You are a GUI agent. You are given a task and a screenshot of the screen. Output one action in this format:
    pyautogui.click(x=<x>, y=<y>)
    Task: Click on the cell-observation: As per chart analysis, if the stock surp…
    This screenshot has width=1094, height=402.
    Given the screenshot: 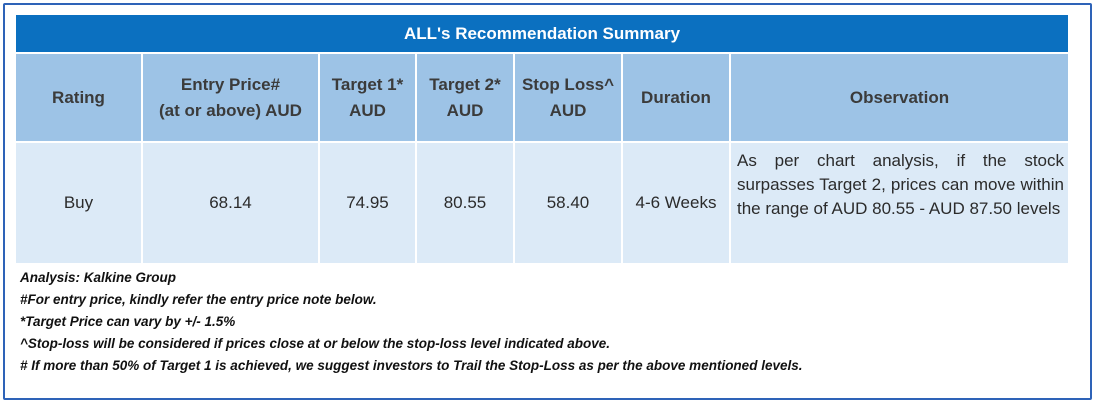 What is the action you would take?
    pyautogui.click(x=899, y=203)
    